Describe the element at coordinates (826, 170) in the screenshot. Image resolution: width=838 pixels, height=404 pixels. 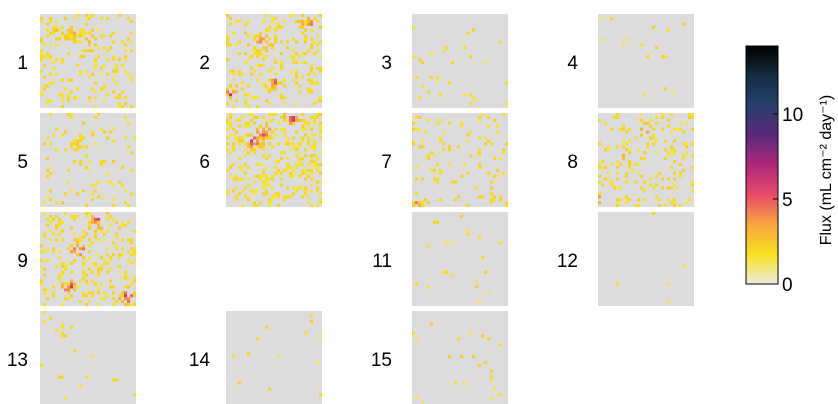
I see `colorbar-label: Flux (mL cm⁻² day⁻¹)` at that location.